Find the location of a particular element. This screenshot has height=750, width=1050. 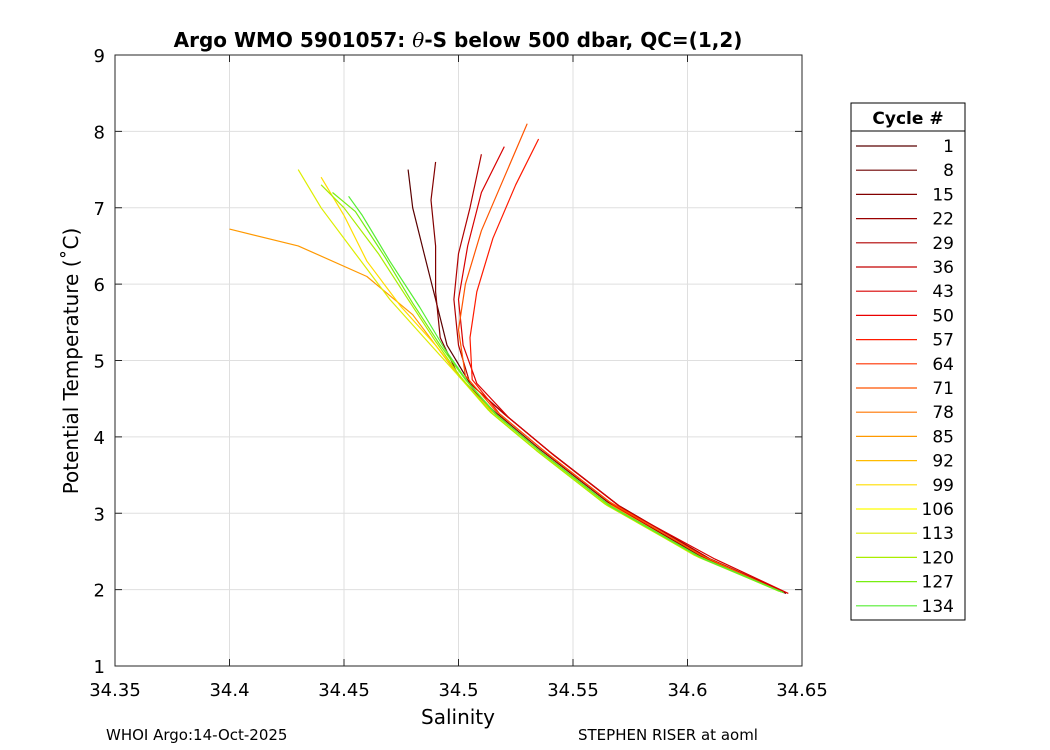

footer-attribution: STEPHEN RISER at aoml is located at coordinates (668, 735).